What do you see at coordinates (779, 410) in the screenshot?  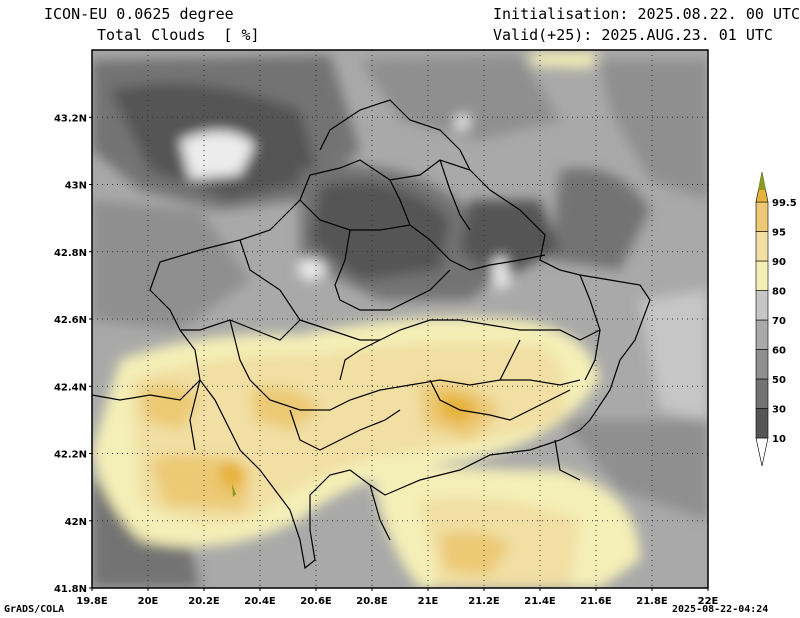 I see `legend-level-label: 30` at bounding box center [779, 410].